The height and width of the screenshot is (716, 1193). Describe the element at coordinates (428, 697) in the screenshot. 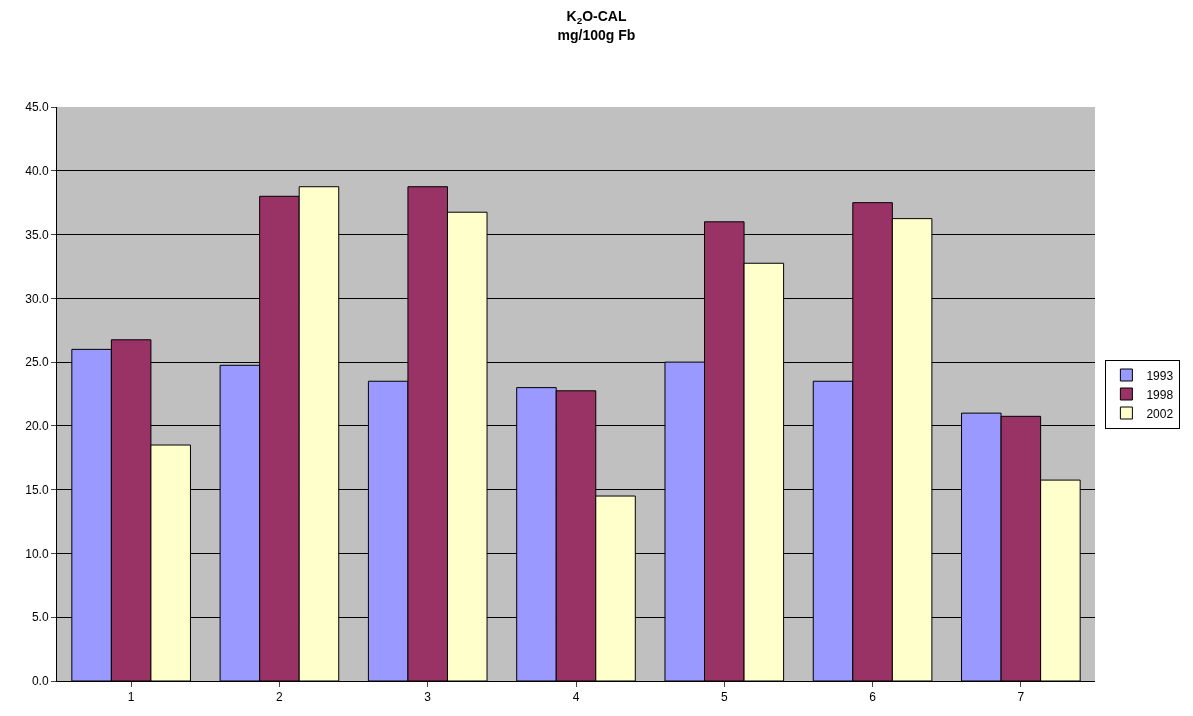

I see `x-tick-label: 3` at that location.